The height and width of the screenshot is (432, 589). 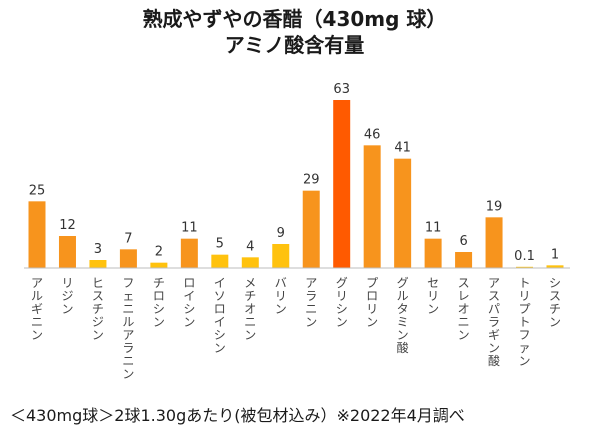 I want to click on chart-title: 熟成やずやの香醋（430mg 球） アミノ酸含有量, so click(x=294, y=32).